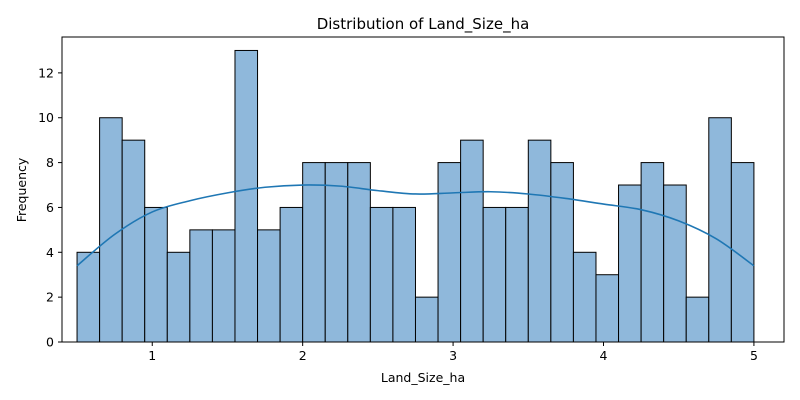 Image resolution: width=800 pixels, height=400 pixels. I want to click on y-axis-label: Frequency, so click(21, 189).